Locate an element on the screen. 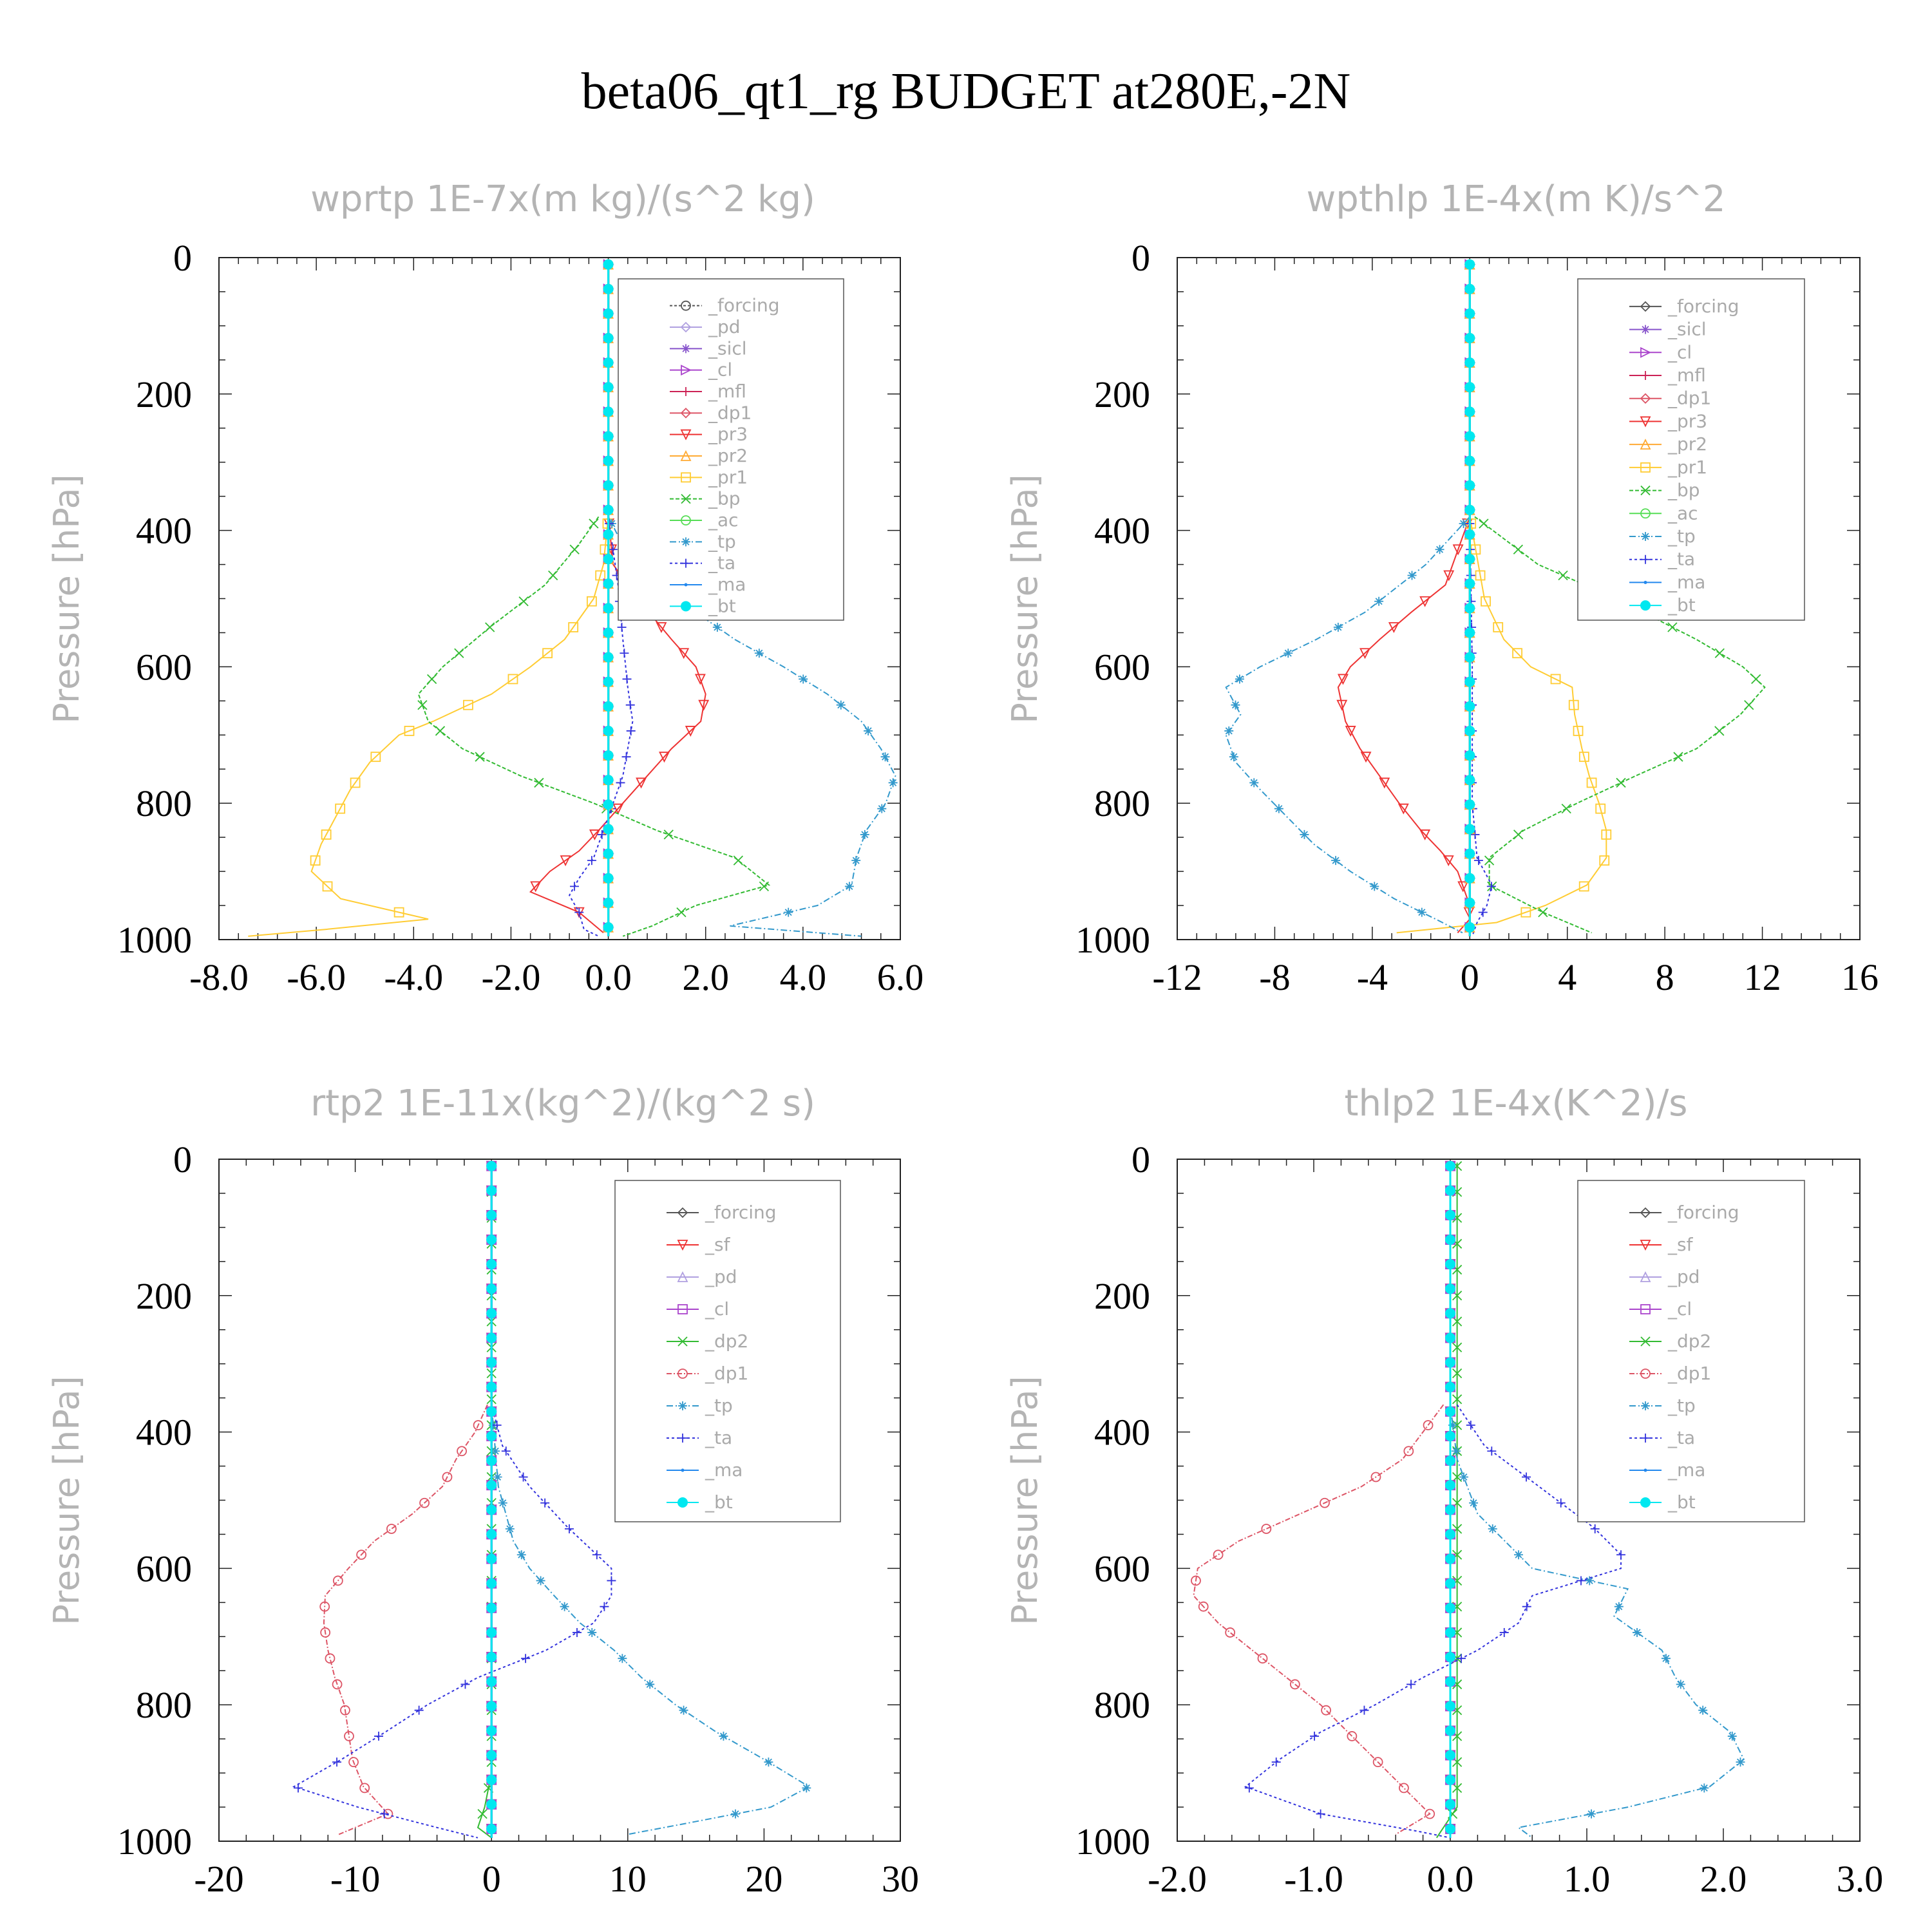 The height and width of the screenshot is (1932, 1932). legend-label: _mfl is located at coordinates (1686, 375).